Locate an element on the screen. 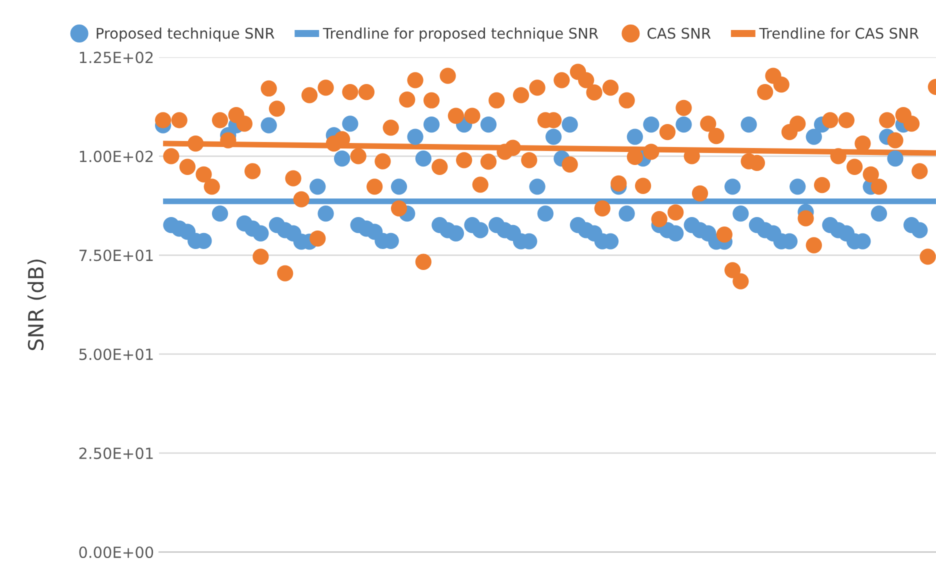 The image size is (936, 561). y-tick-label: 1.25E+02 is located at coordinates (116, 58).